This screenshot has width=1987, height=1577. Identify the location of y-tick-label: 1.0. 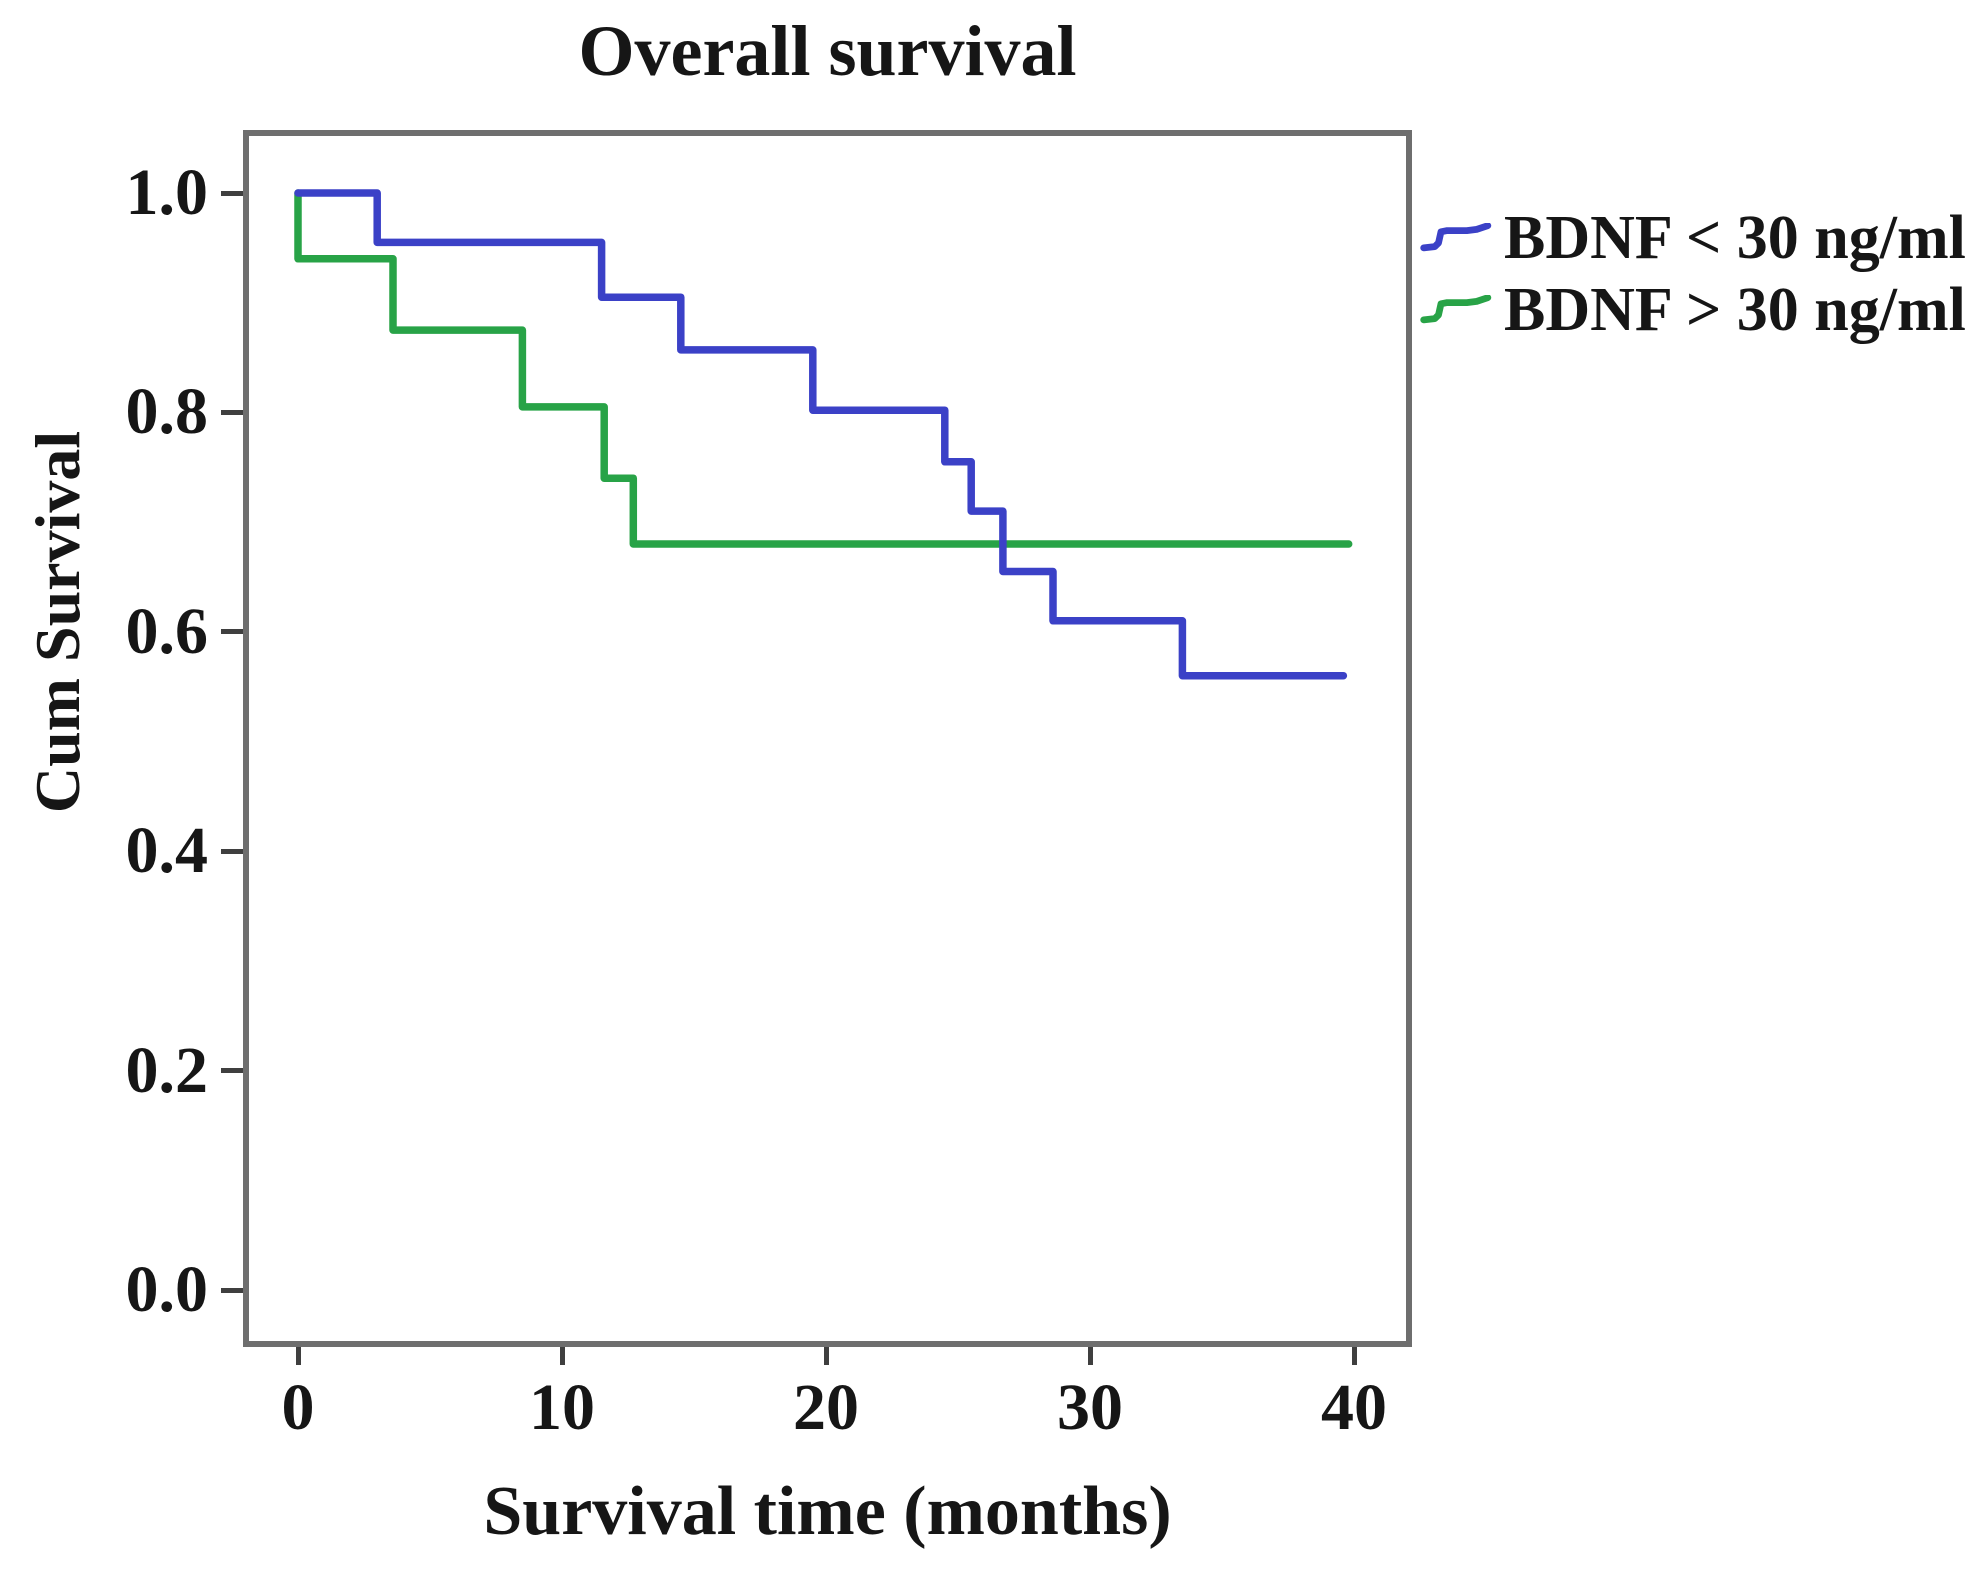
(167, 192).